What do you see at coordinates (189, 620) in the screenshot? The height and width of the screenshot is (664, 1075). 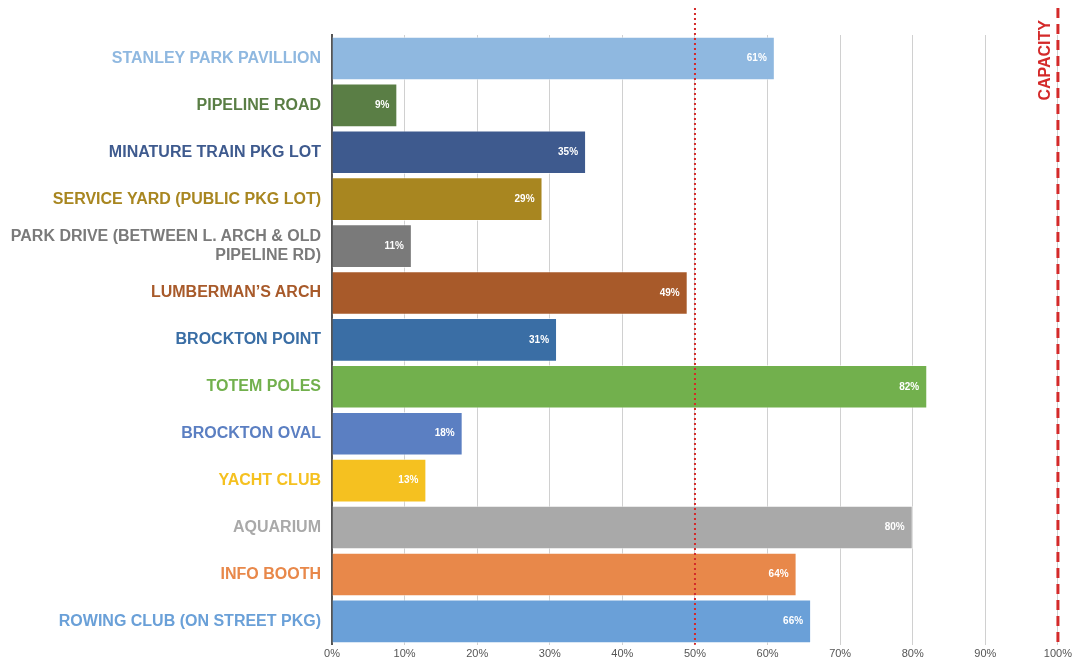 I see `y-tick-label: ROWING CLUB (ON STREET PKG)` at bounding box center [189, 620].